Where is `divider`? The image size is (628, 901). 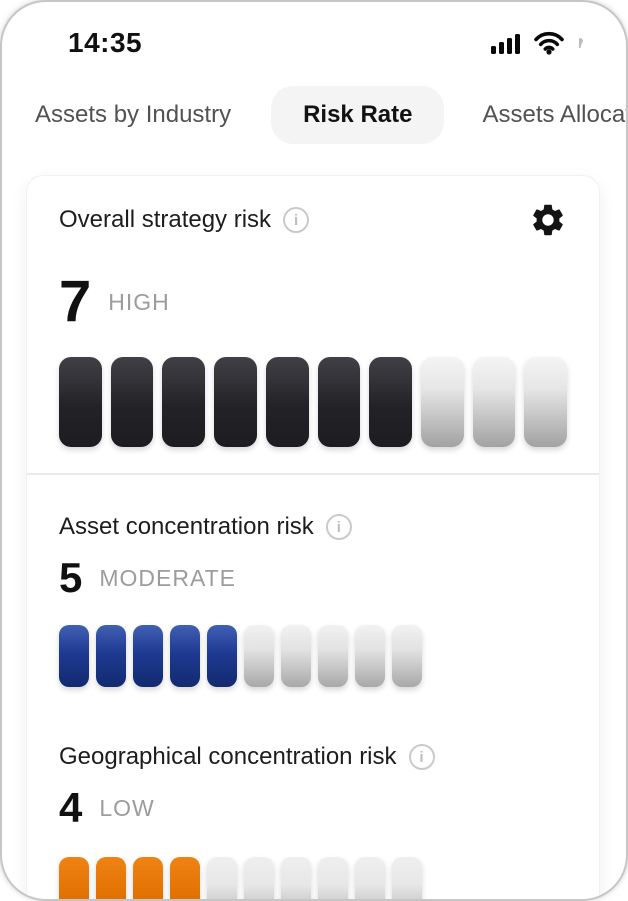
divider is located at coordinates (313, 474).